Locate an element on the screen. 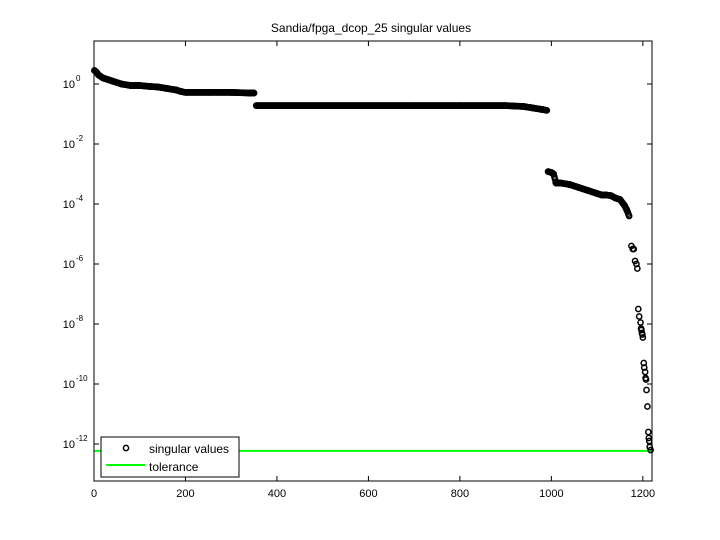  y-tick-exponent: -6 is located at coordinates (80, 258).